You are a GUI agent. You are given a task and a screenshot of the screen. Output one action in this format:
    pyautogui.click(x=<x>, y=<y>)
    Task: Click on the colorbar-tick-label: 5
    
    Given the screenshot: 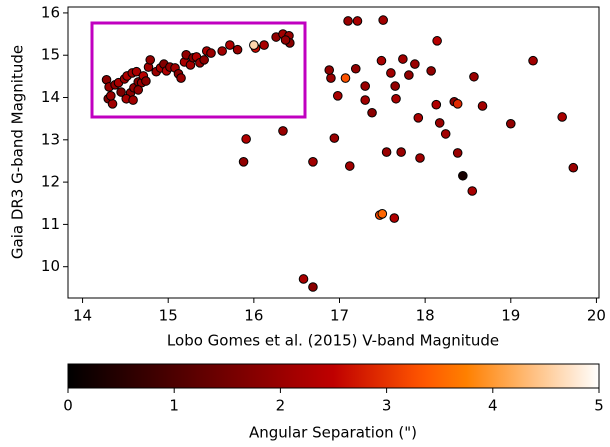 What is the action you would take?
    pyautogui.click(x=599, y=406)
    